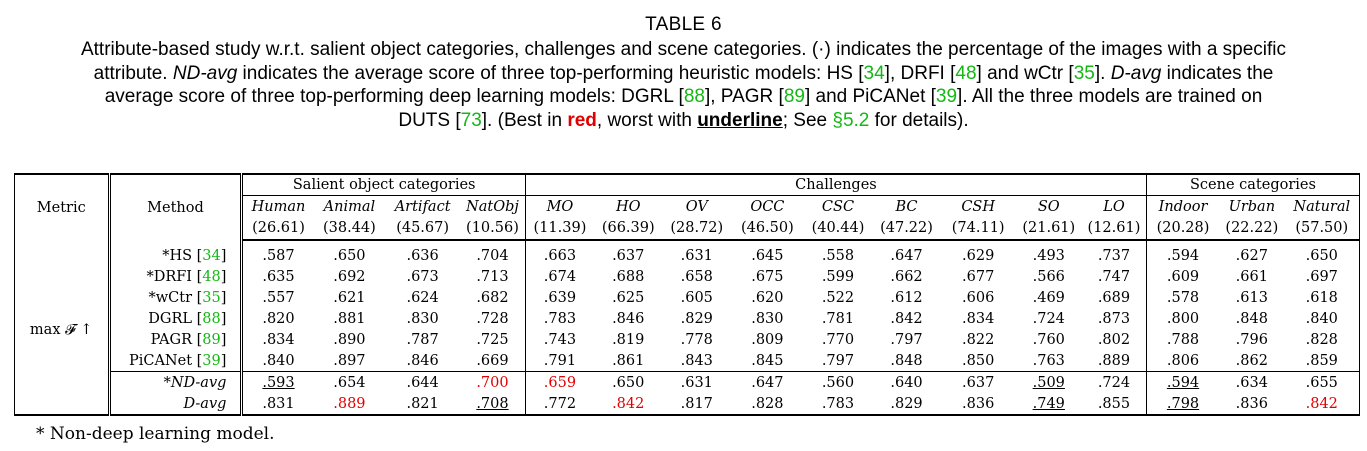 This screenshot has width=1367, height=451. Describe the element at coordinates (838, 255) in the screenshot. I see `table-cell: .558` at that location.